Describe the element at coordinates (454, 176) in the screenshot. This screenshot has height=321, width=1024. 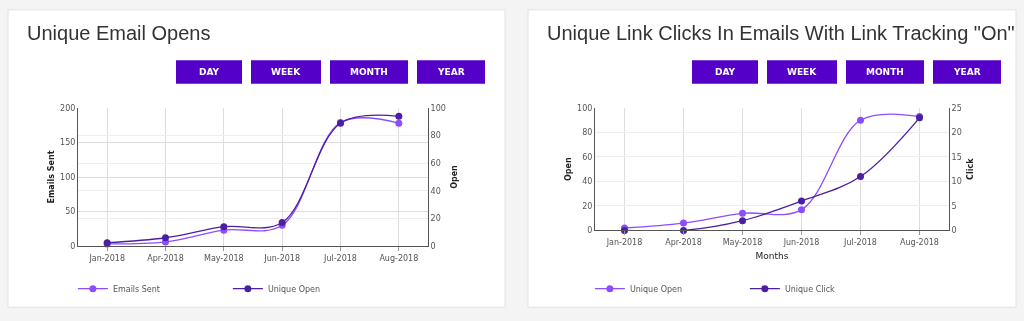
I see `y2-axis-title: Open` at that location.